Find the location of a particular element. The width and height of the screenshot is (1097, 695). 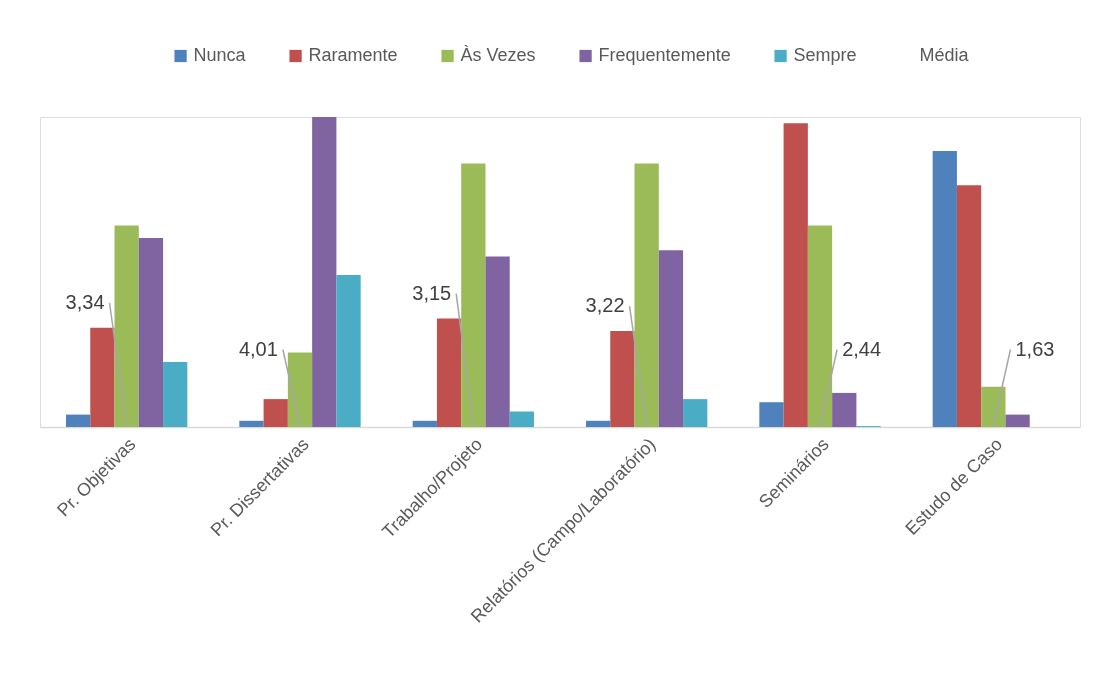

text: Média is located at coordinates (944, 55).